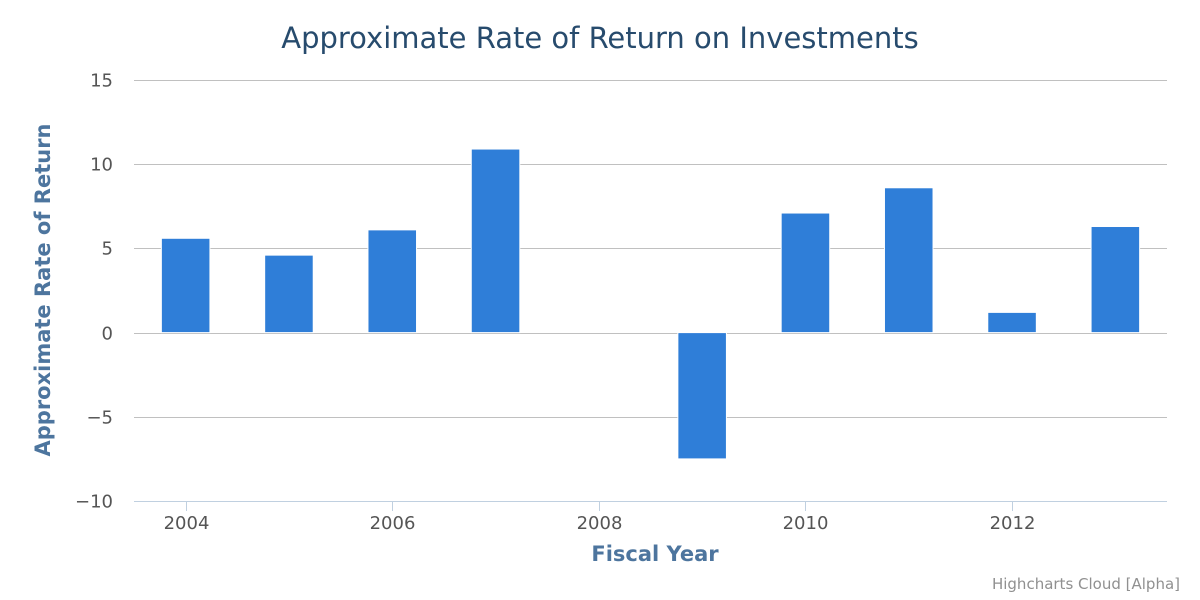 Image resolution: width=1200 pixels, height=600 pixels. I want to click on credits-link: Highcharts Cloud [Alpha], so click(1086, 584).